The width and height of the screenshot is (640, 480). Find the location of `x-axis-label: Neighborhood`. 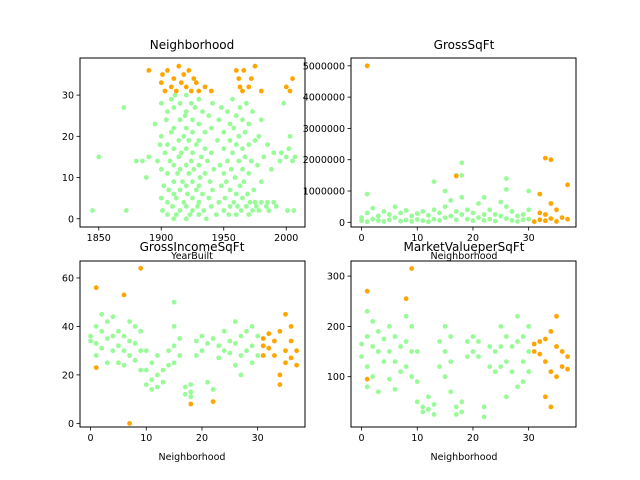

x-axis-label: Neighborhood is located at coordinates (464, 256).